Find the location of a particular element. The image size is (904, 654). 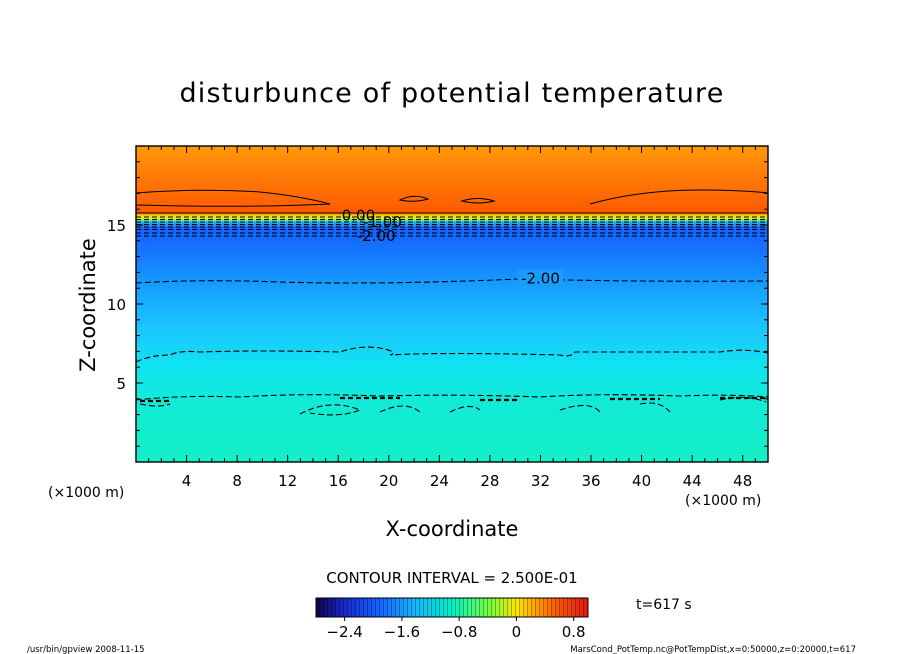

contour-label: 0.00 is located at coordinates (358, 216).